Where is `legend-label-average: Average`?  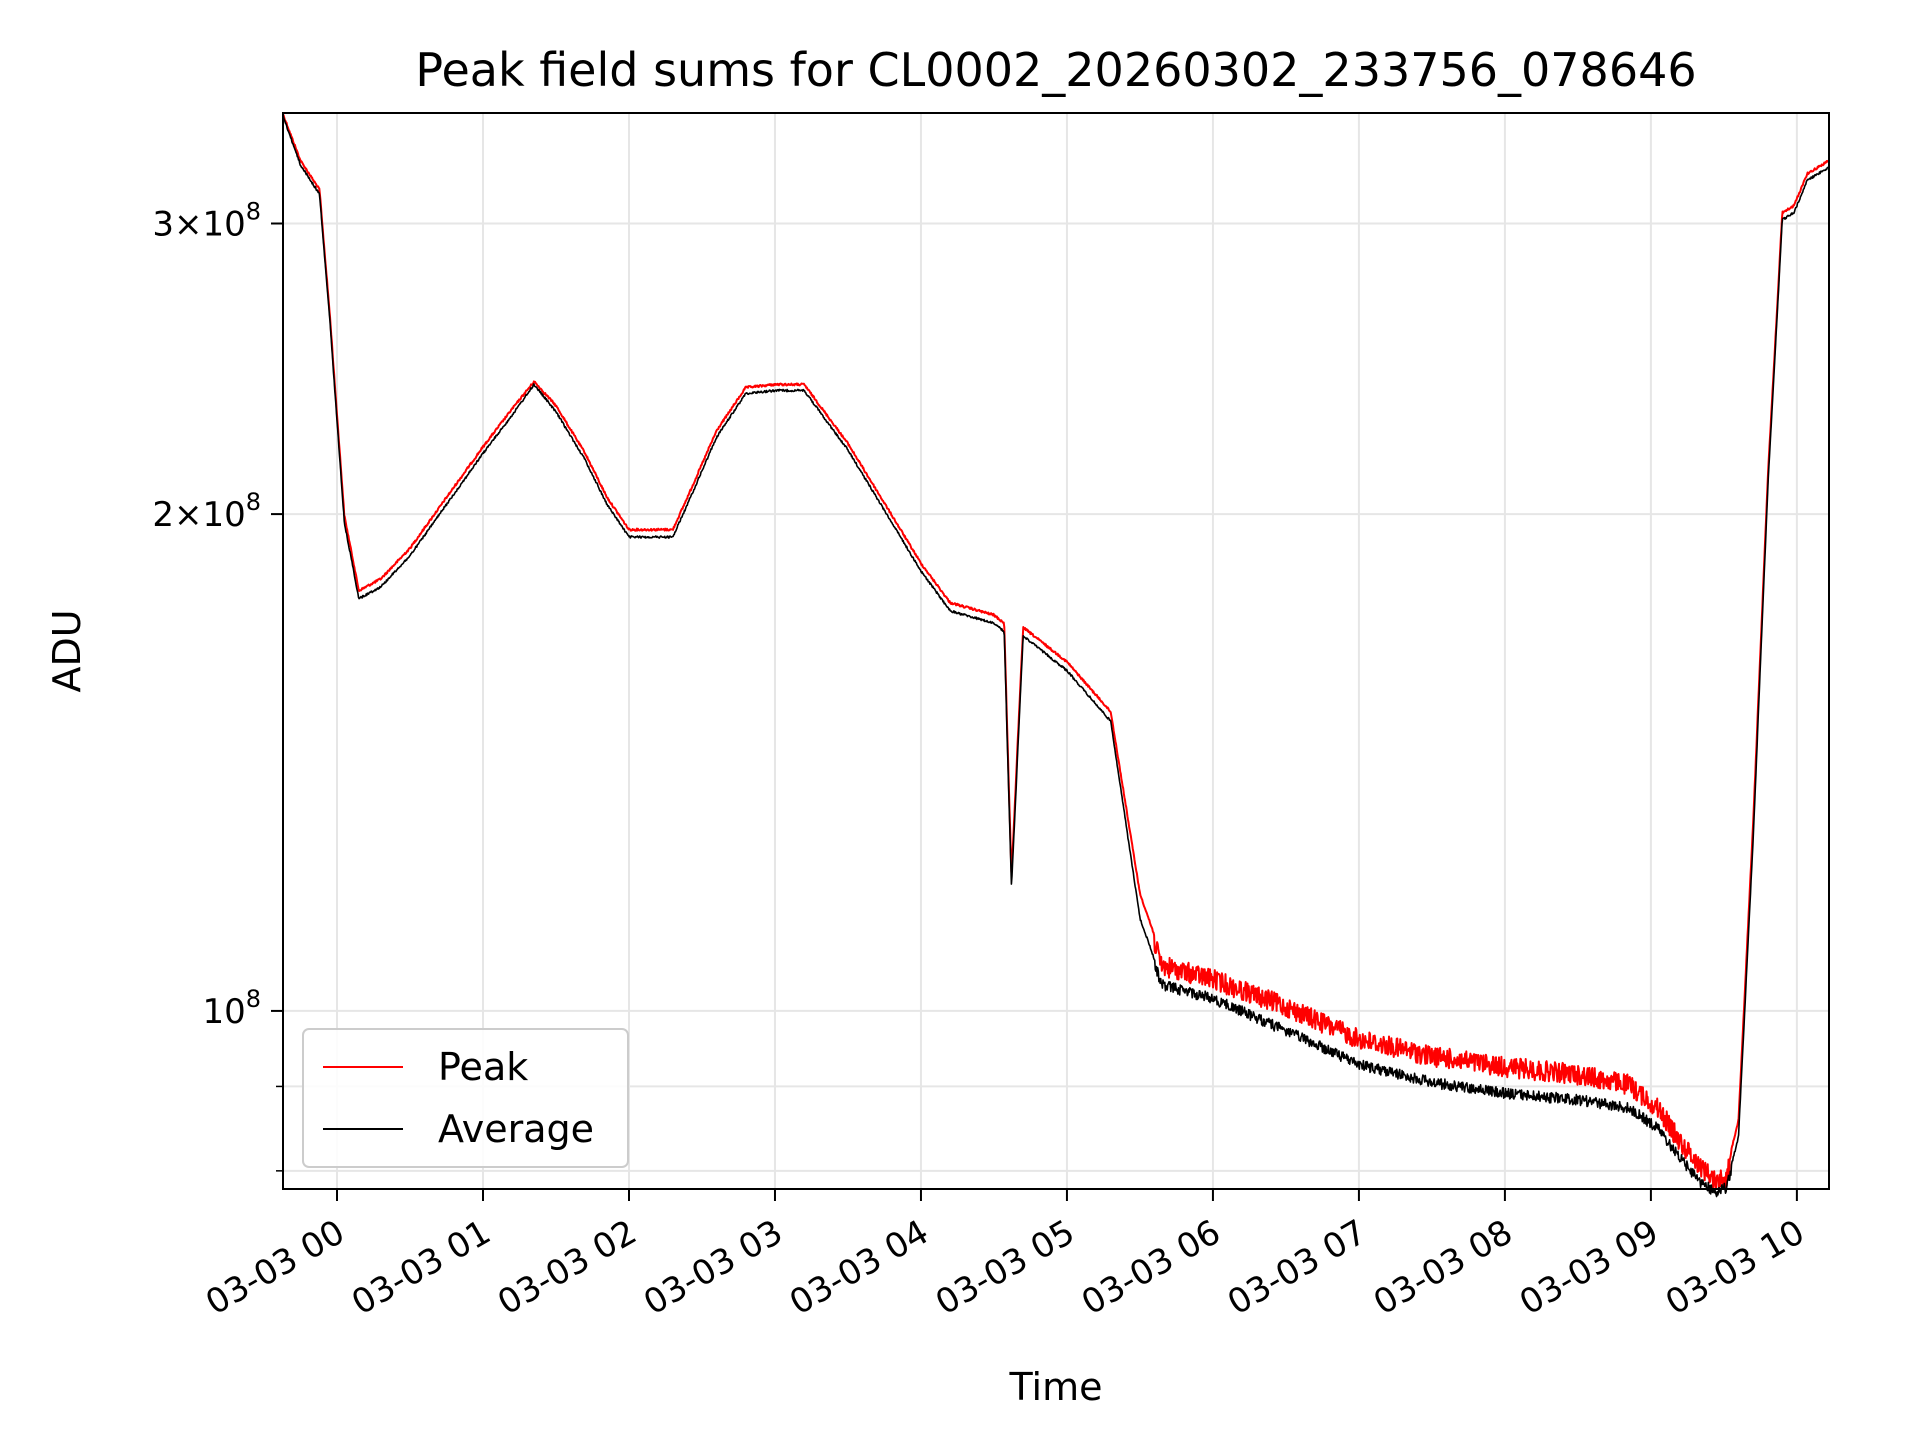 legend-label-average: Average is located at coordinates (516, 1129).